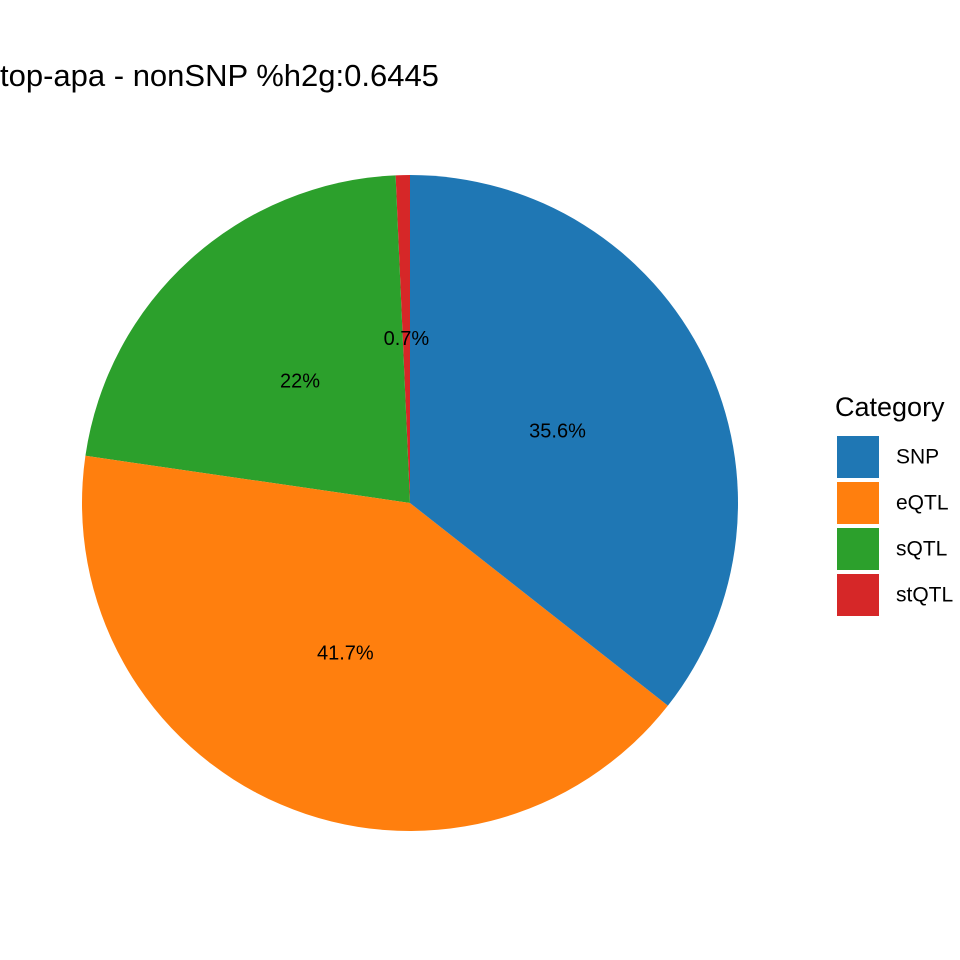  I want to click on slice-label-stqtl: 0.7%, so click(407, 339).